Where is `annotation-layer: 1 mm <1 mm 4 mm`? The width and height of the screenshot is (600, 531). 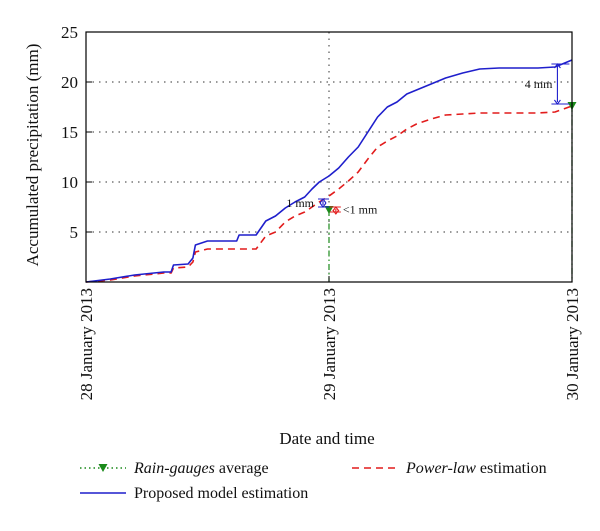 annotation-layer: 1 mm <1 mm 4 mm is located at coordinates (428, 140).